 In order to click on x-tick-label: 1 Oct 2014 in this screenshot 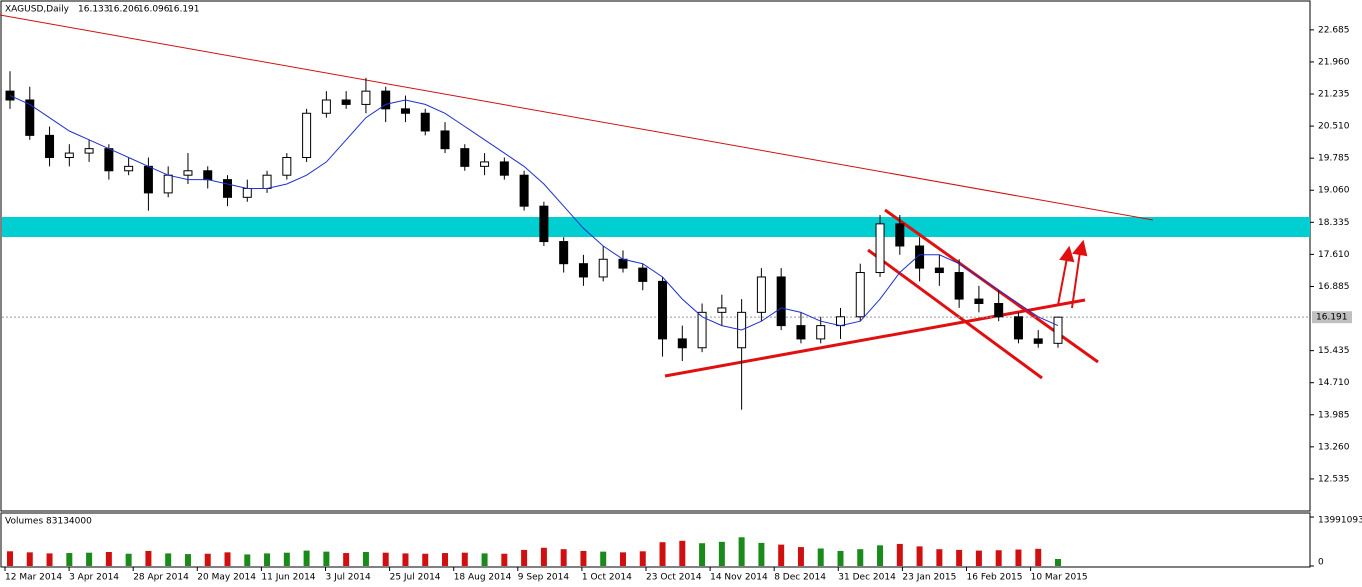, I will do `click(607, 578)`.